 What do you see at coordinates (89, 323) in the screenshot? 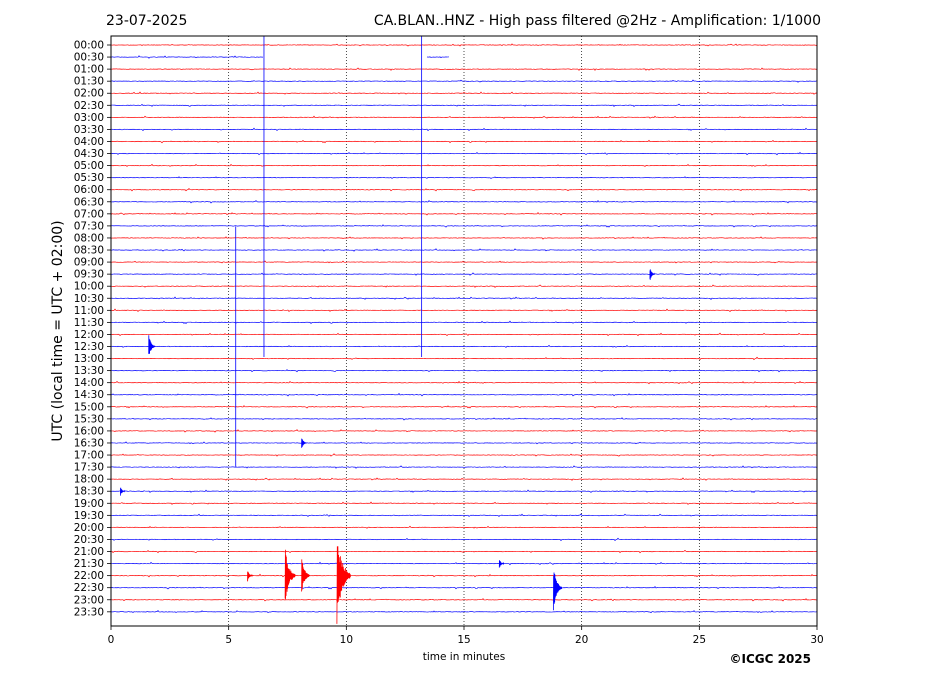
I see `y-tick-label: 11:30` at bounding box center [89, 323].